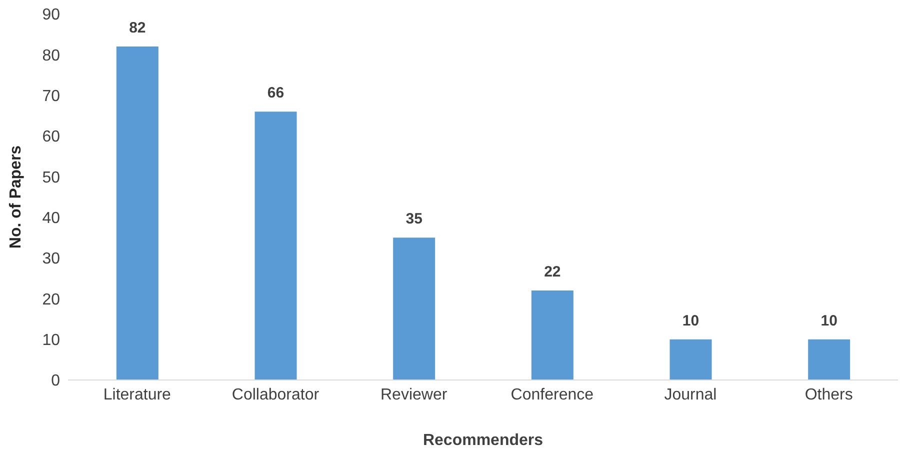 The width and height of the screenshot is (911, 463). I want to click on y-tick-label: 30, so click(51, 259).